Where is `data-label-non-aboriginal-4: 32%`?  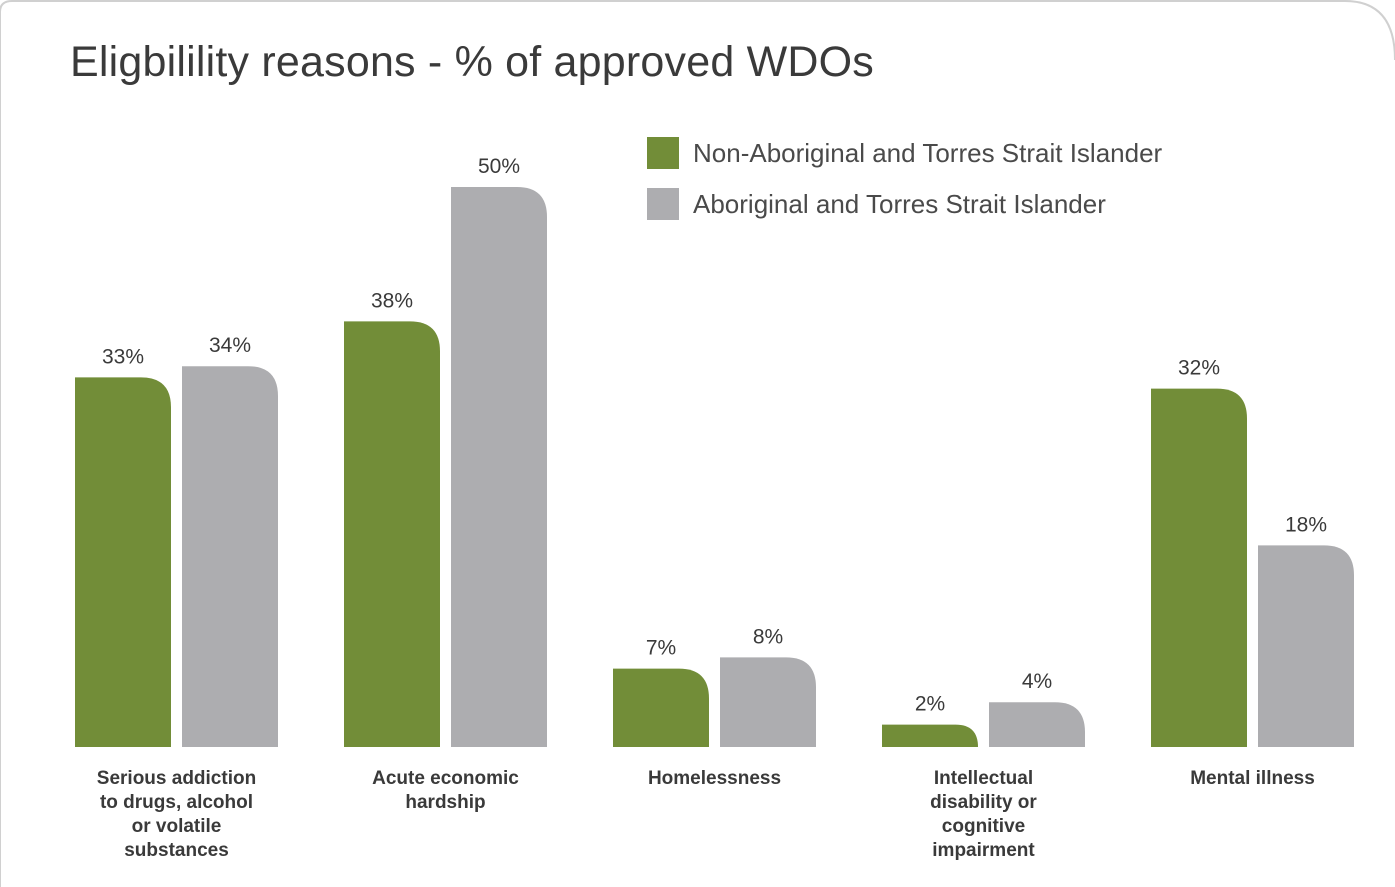 data-label-non-aboriginal-4: 32% is located at coordinates (1199, 368).